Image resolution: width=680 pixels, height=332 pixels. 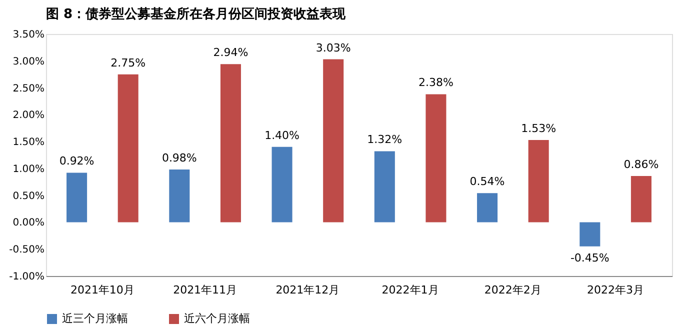 What do you see at coordinates (28, 223) in the screenshot?
I see `y-tick-label: 0.00%` at bounding box center [28, 223].